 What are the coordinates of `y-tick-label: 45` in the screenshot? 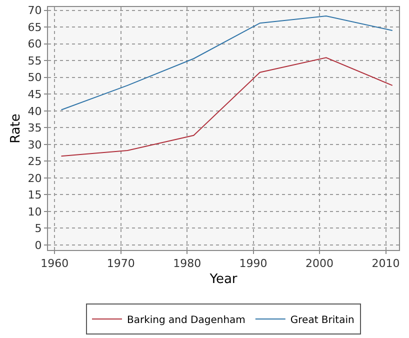 It's located at (35, 94).